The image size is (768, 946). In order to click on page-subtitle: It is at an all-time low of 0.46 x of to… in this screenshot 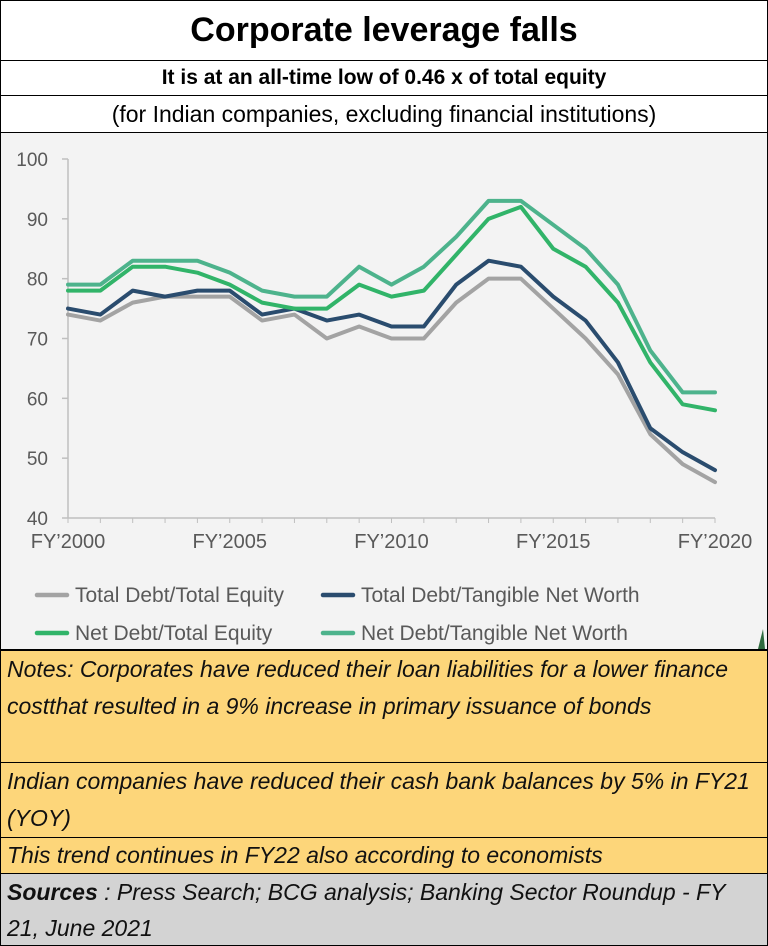, I will do `click(384, 78)`.